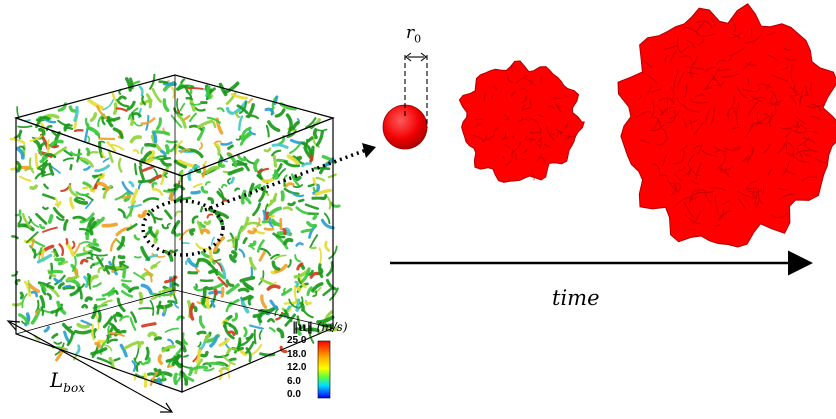 This screenshot has height=419, width=836. Describe the element at coordinates (521, 121) in the screenshot. I see `flame-kernel-mid` at that location.